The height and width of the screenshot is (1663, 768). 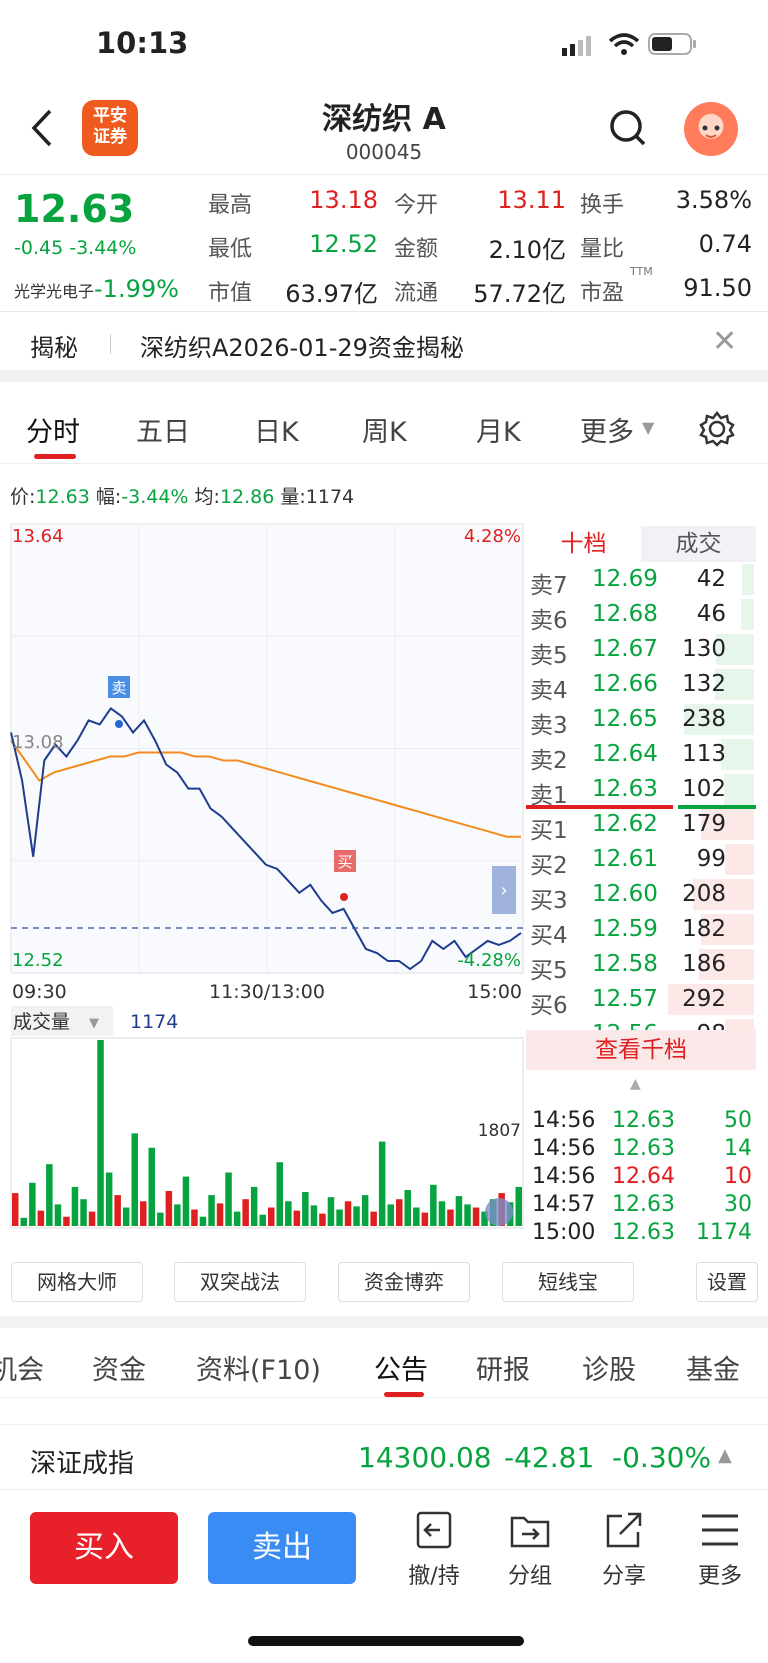 What do you see at coordinates (404, 1282) in the screenshot?
I see `capital-game-button: 资金博弈` at bounding box center [404, 1282].